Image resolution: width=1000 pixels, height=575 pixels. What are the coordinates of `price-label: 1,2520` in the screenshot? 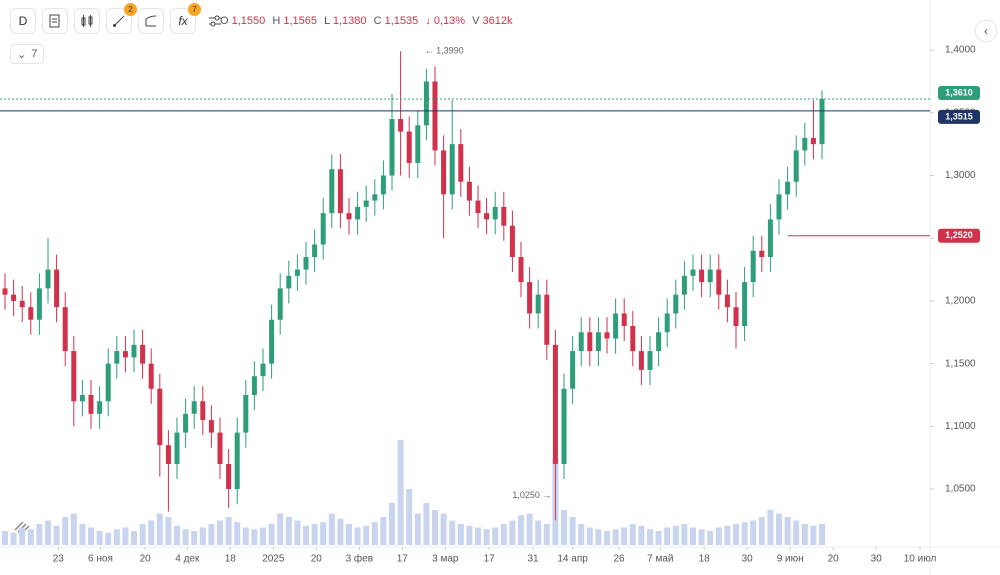 It's located at (959, 235).